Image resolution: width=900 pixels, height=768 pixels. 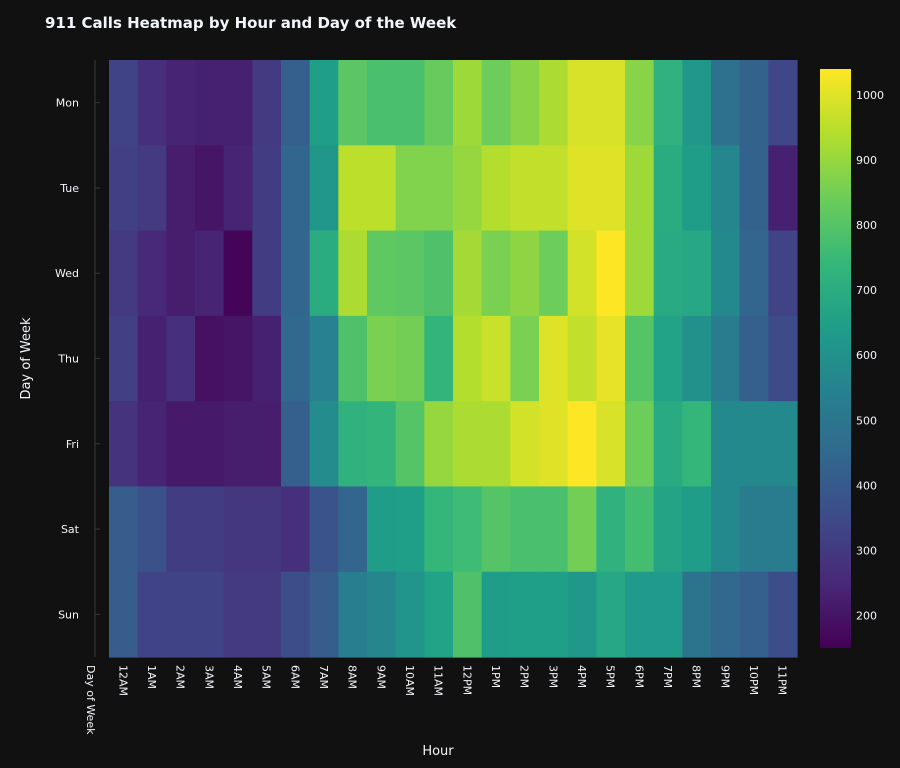 What do you see at coordinates (610, 676) in the screenshot?
I see `x-tick-label: 5PM` at bounding box center [610, 676].